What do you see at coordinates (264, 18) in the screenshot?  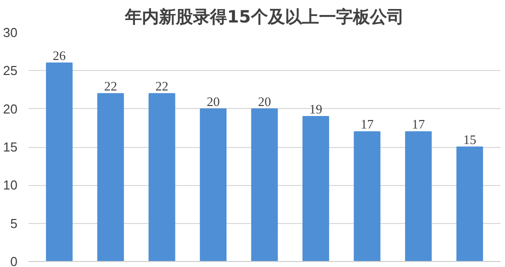 I see `chart-title: 年内新股录得15个及以上一字板公司` at bounding box center [264, 18].